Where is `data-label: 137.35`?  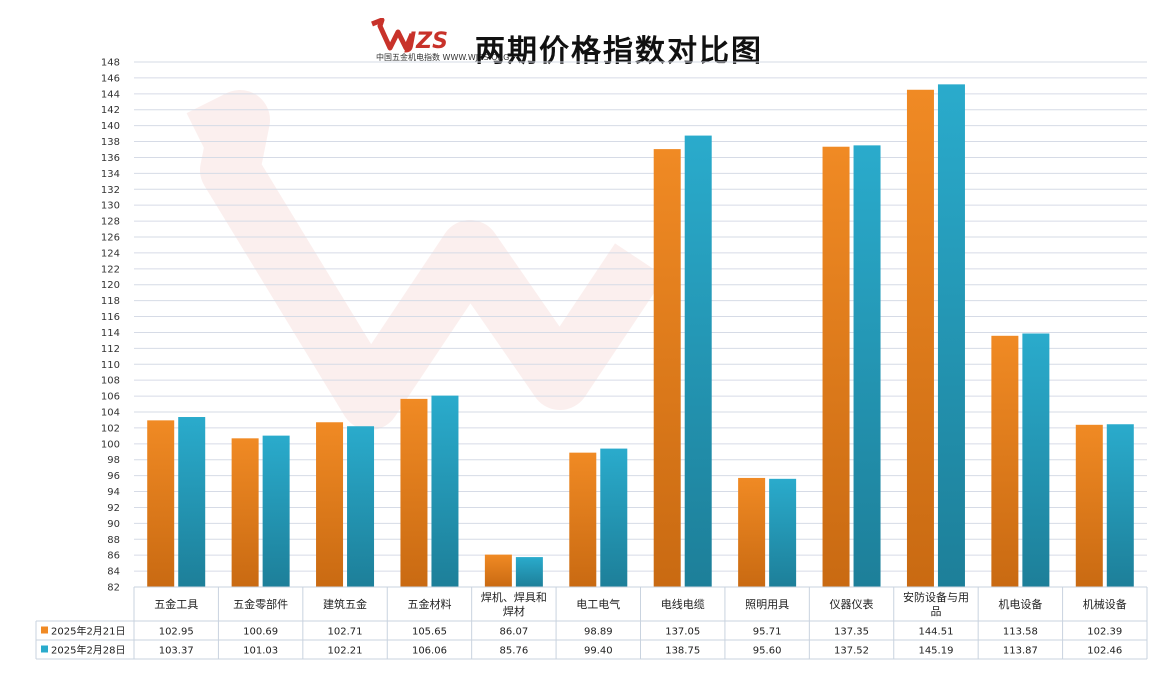
data-label: 137.35 is located at coordinates (851, 632).